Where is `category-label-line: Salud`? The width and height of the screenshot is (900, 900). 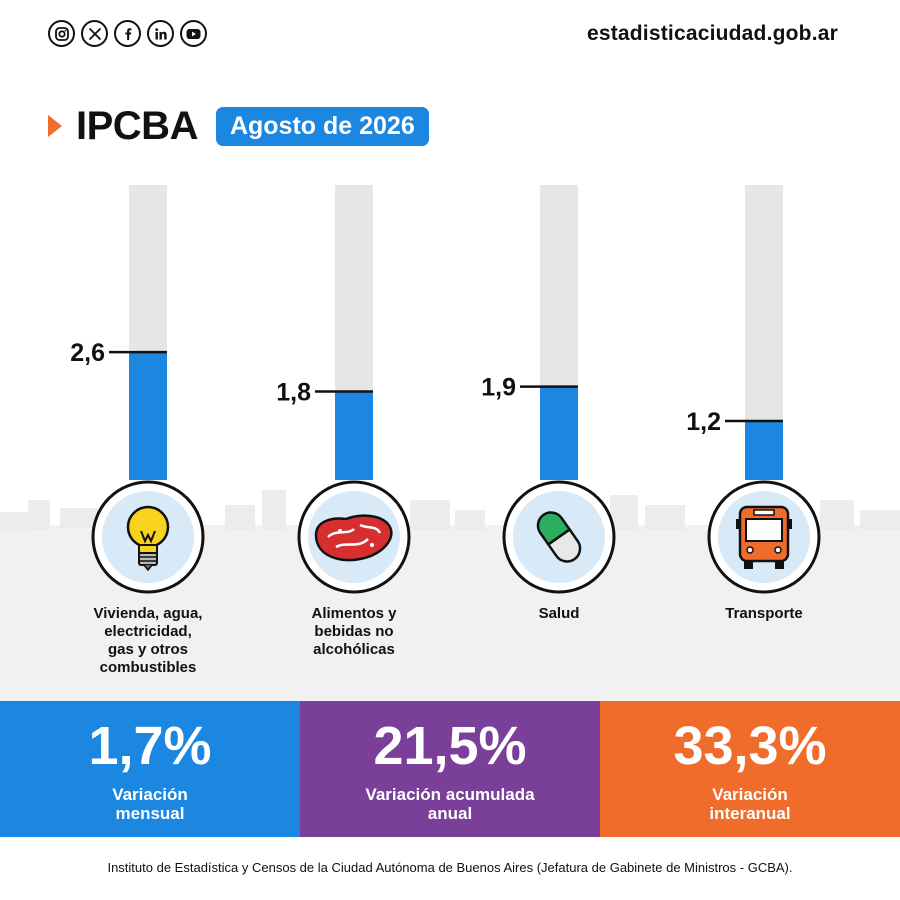 category-label-line: Salud is located at coordinates (559, 613).